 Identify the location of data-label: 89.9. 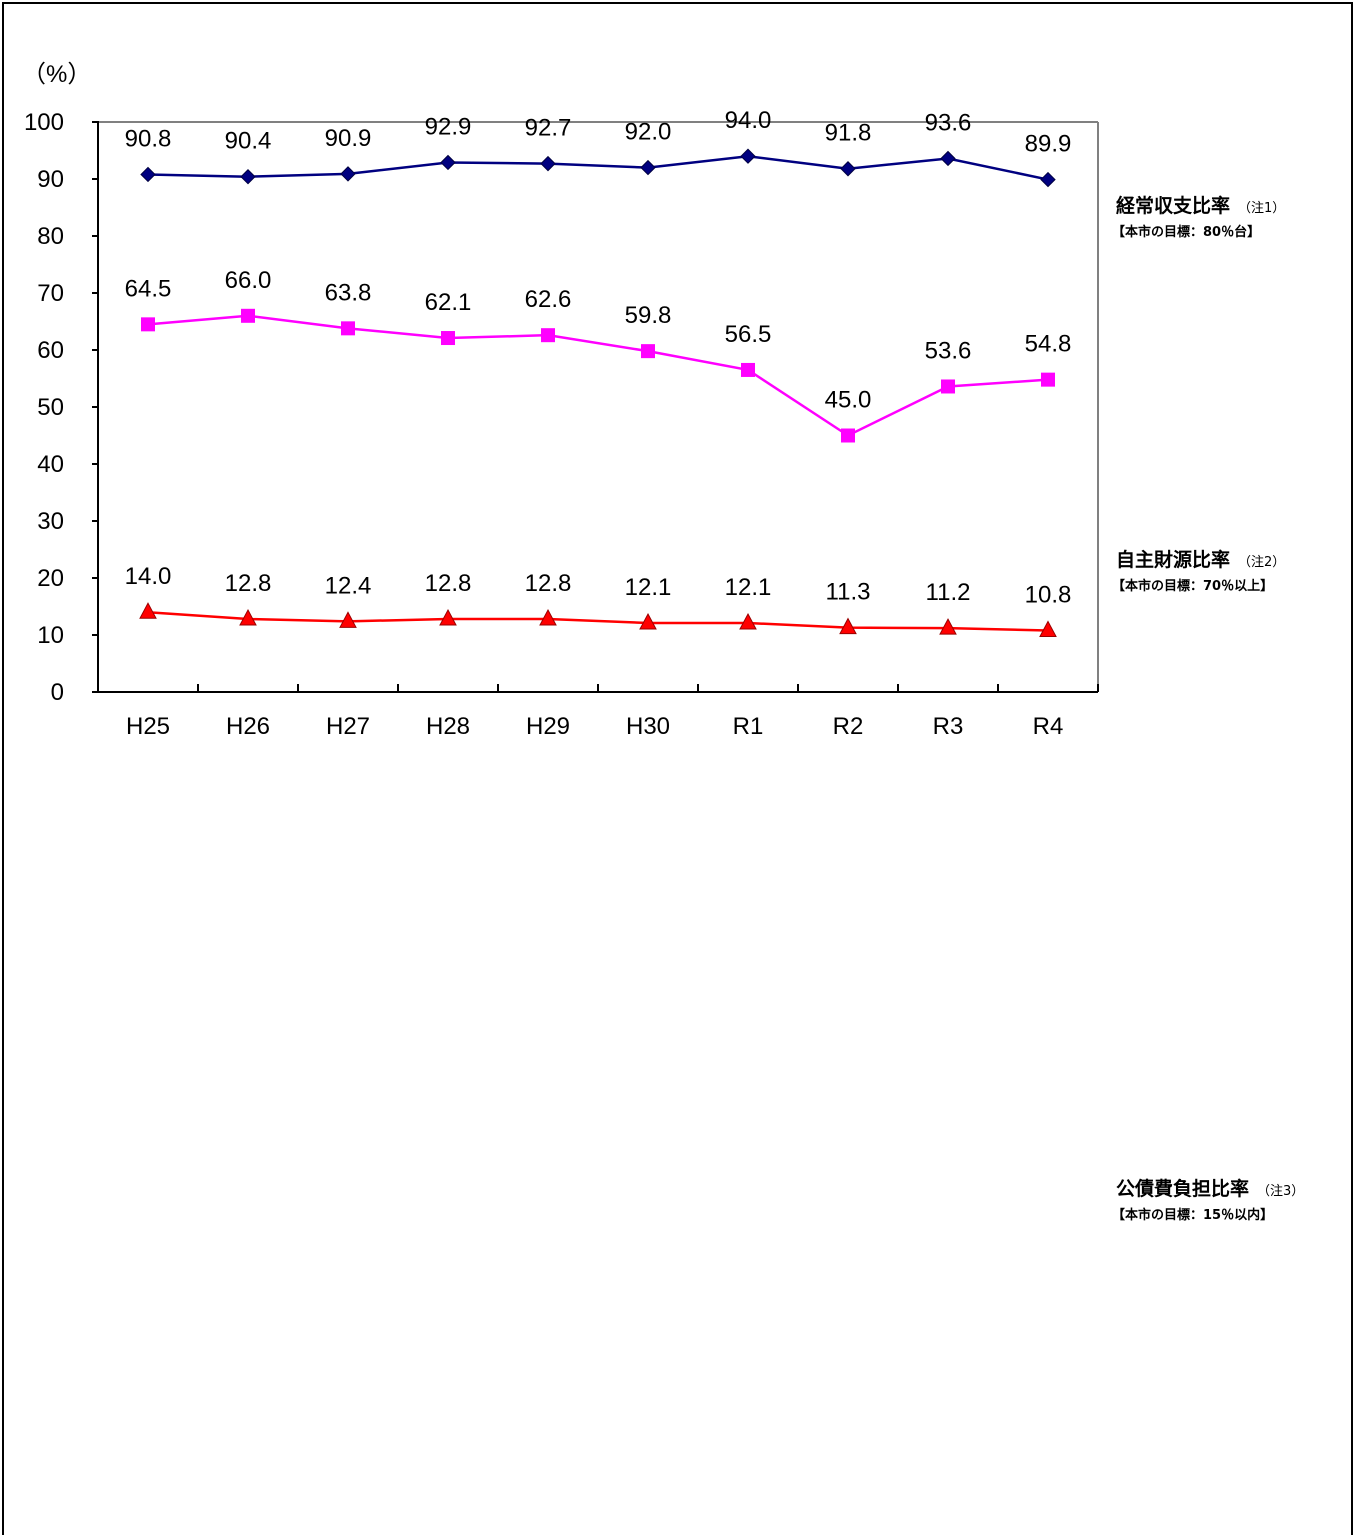
(1048, 144).